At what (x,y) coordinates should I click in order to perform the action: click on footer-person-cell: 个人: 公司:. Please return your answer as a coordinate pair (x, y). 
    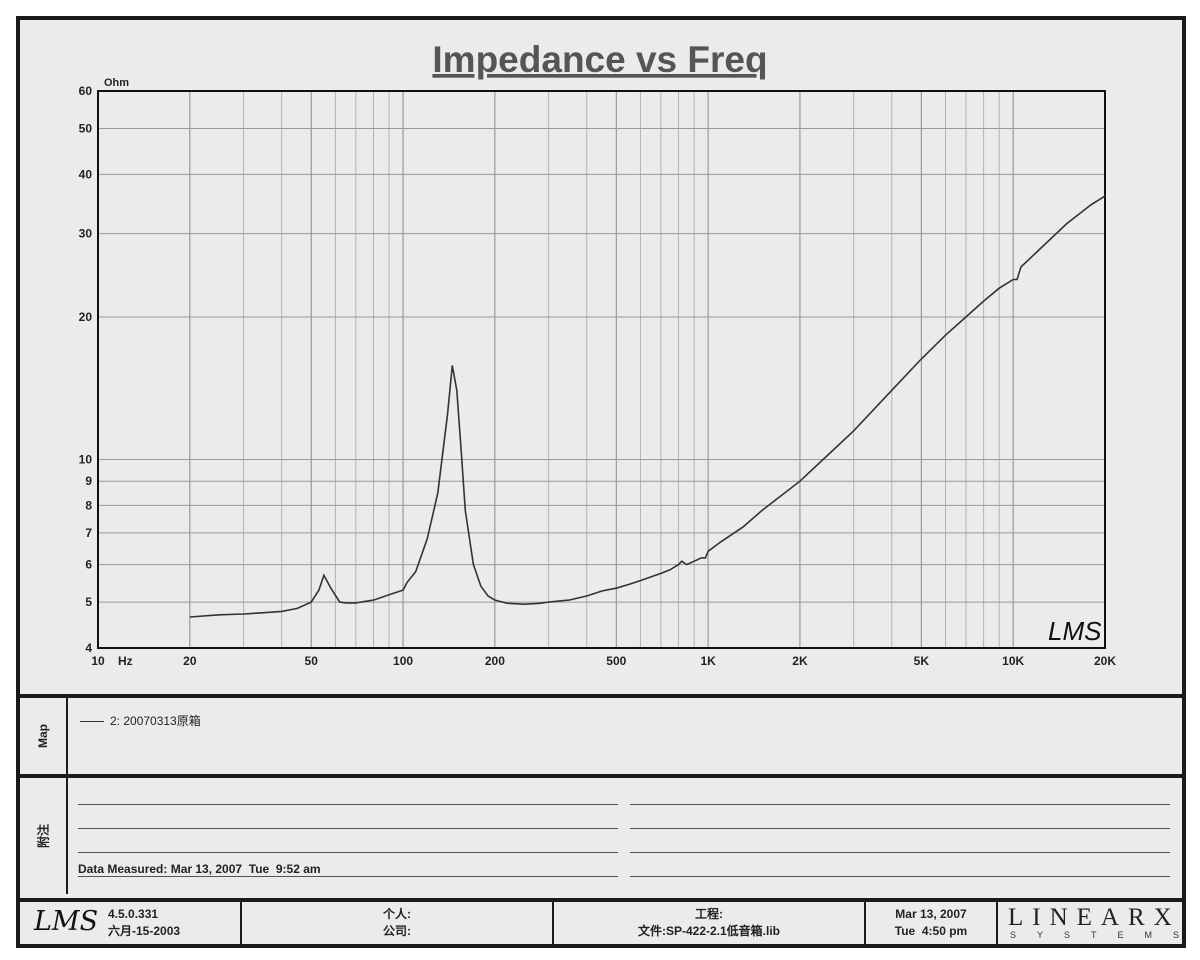
    Looking at the image, I should click on (398, 923).